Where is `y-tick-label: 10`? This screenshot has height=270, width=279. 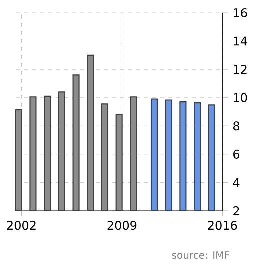 y-tick-label: 10 is located at coordinates (241, 97).